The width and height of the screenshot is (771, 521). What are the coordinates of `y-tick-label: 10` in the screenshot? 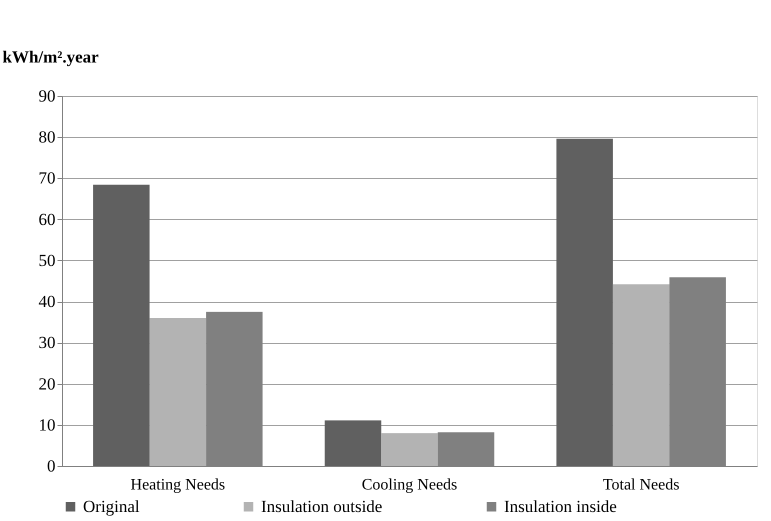 It's located at (47, 424).